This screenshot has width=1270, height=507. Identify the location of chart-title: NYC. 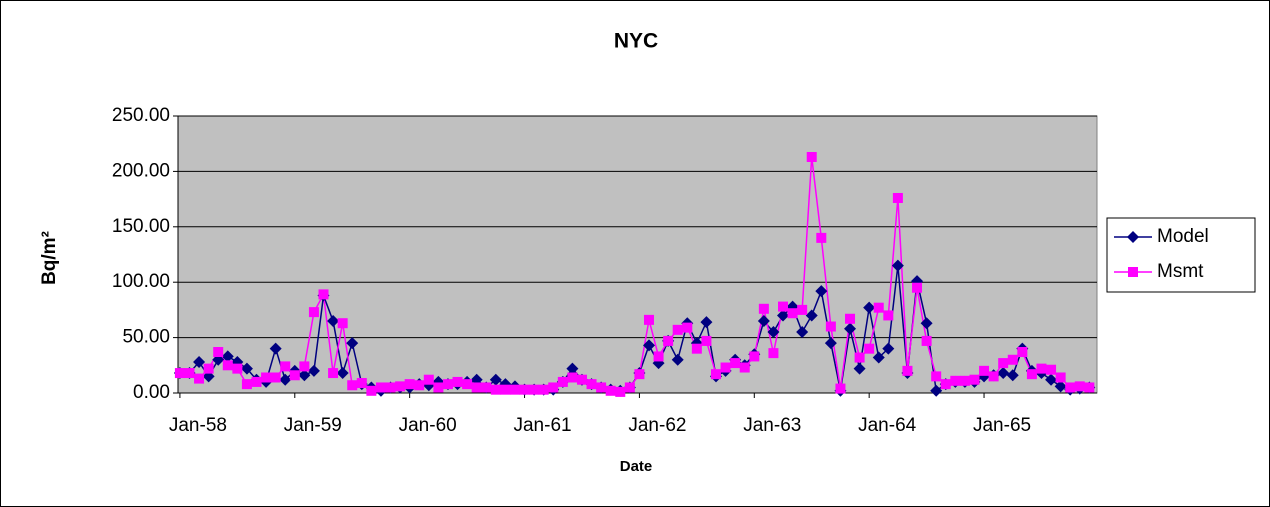
(636, 41).